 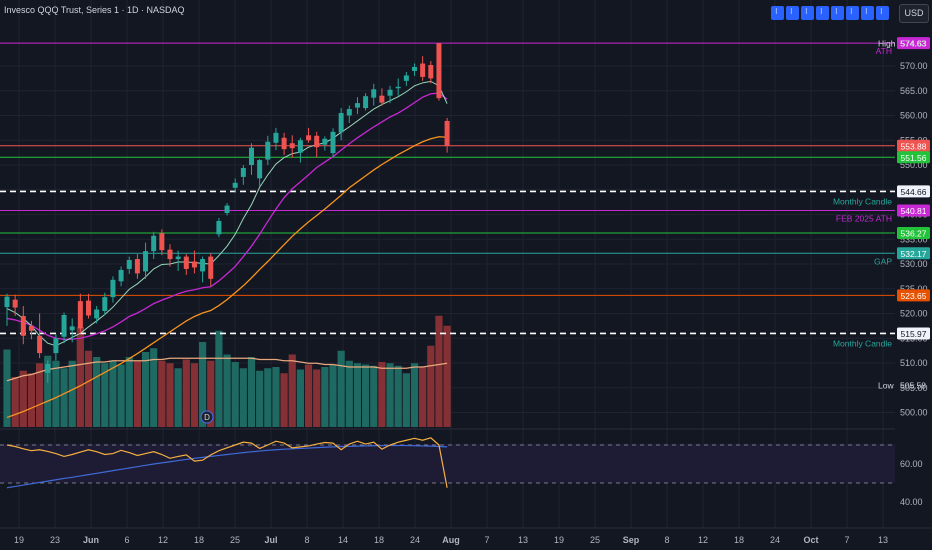 I want to click on price-tick-label: 560.00, so click(x=914, y=116).